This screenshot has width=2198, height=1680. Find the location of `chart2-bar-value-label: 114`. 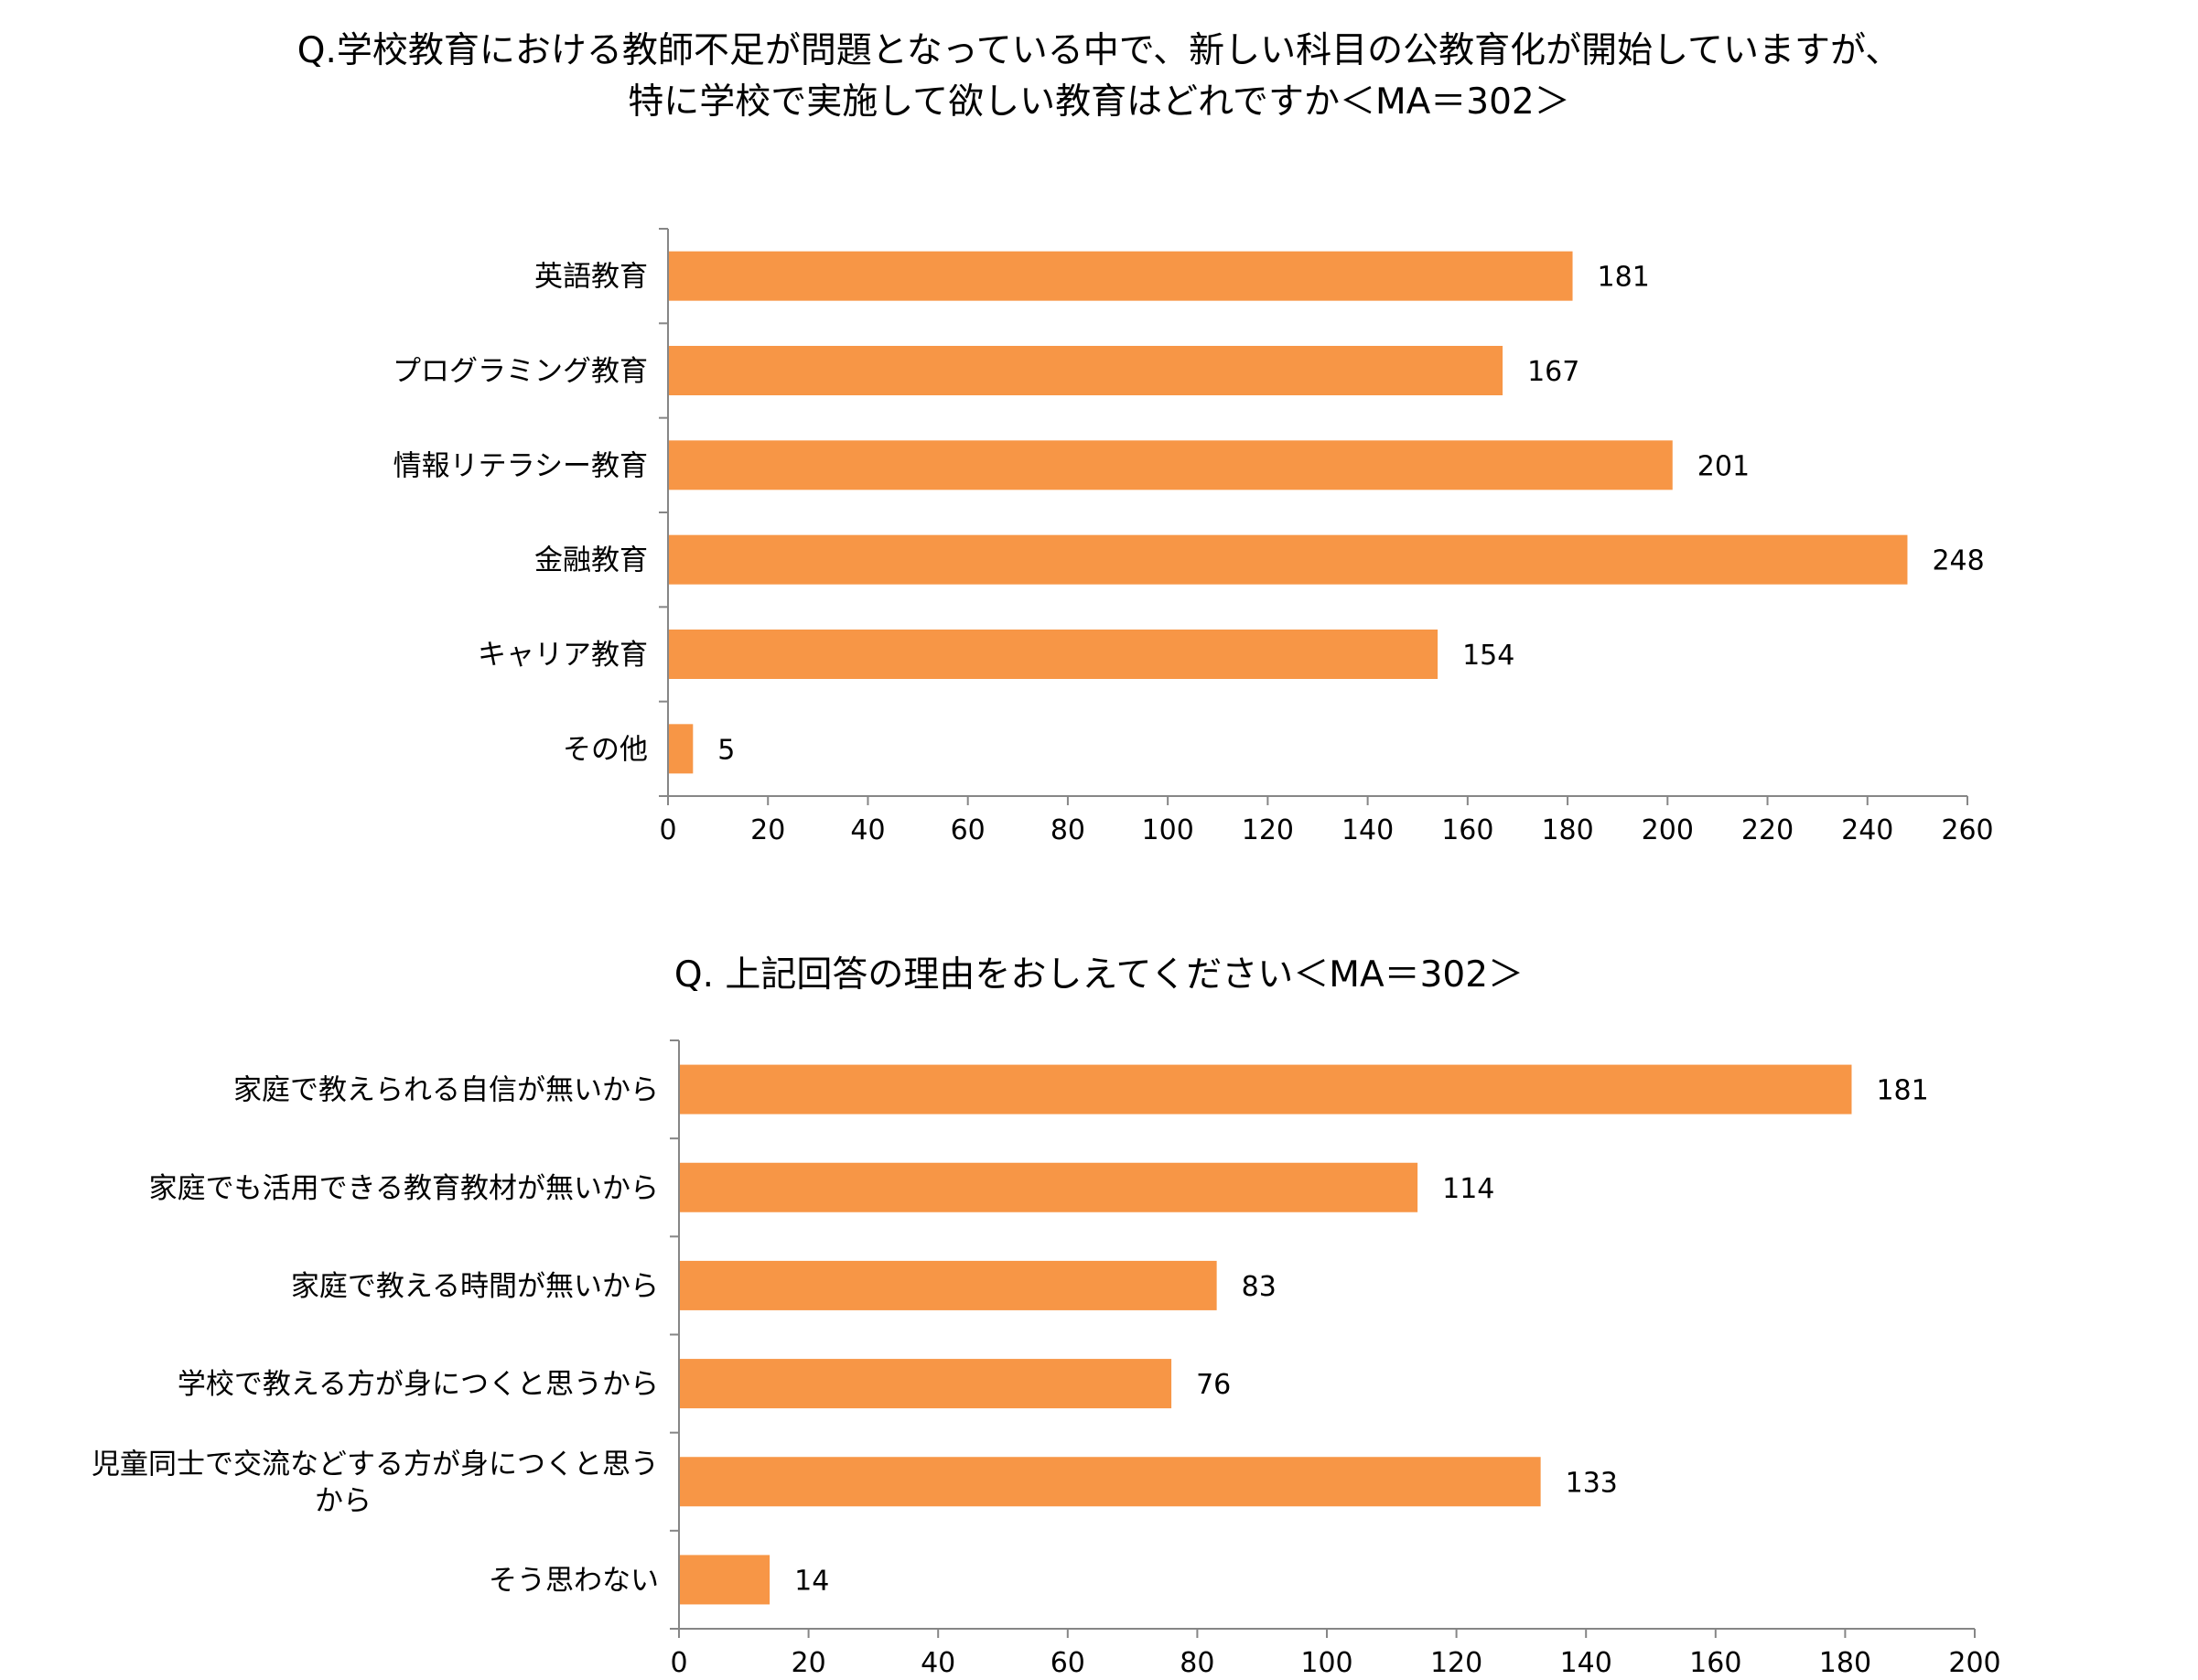

chart2-bar-value-label: 114 is located at coordinates (1468, 1189).